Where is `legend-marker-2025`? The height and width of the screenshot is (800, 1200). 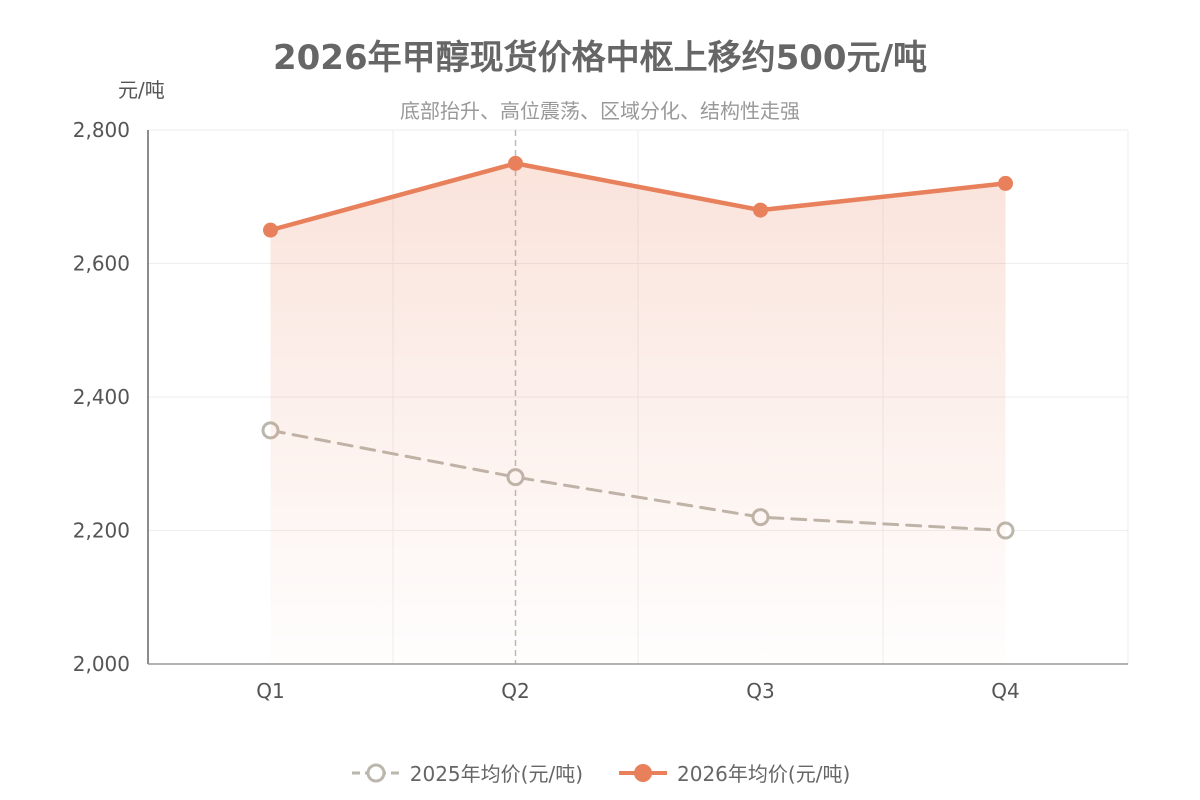 legend-marker-2025 is located at coordinates (375, 772).